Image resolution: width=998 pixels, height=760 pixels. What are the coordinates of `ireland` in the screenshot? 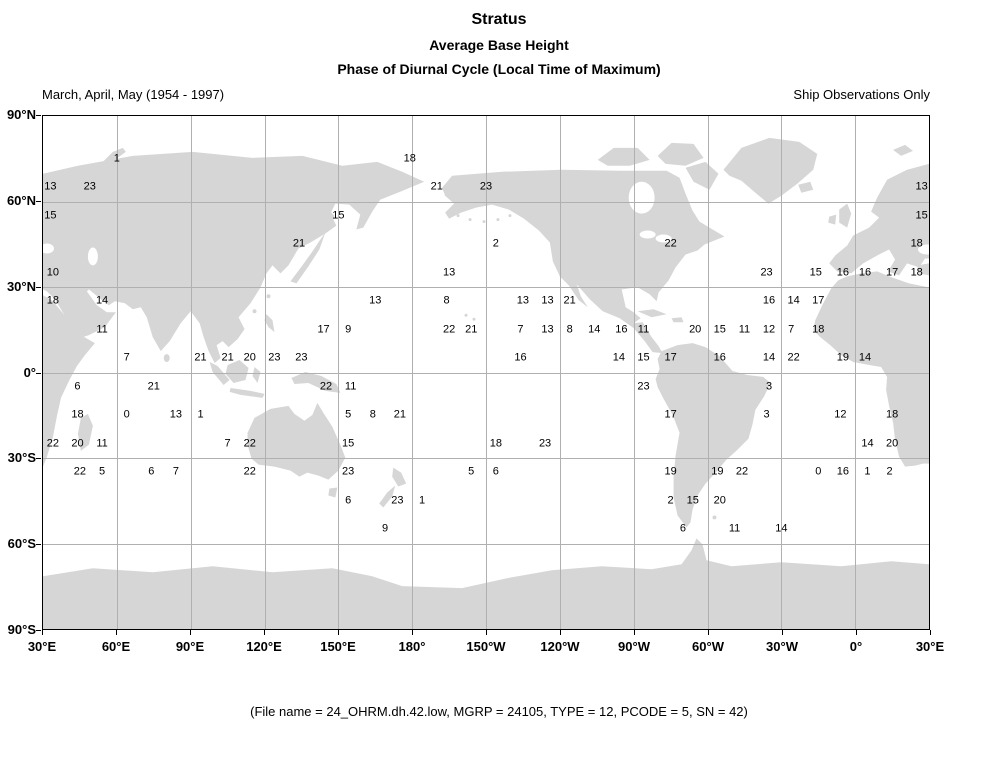 It's located at (832, 219).